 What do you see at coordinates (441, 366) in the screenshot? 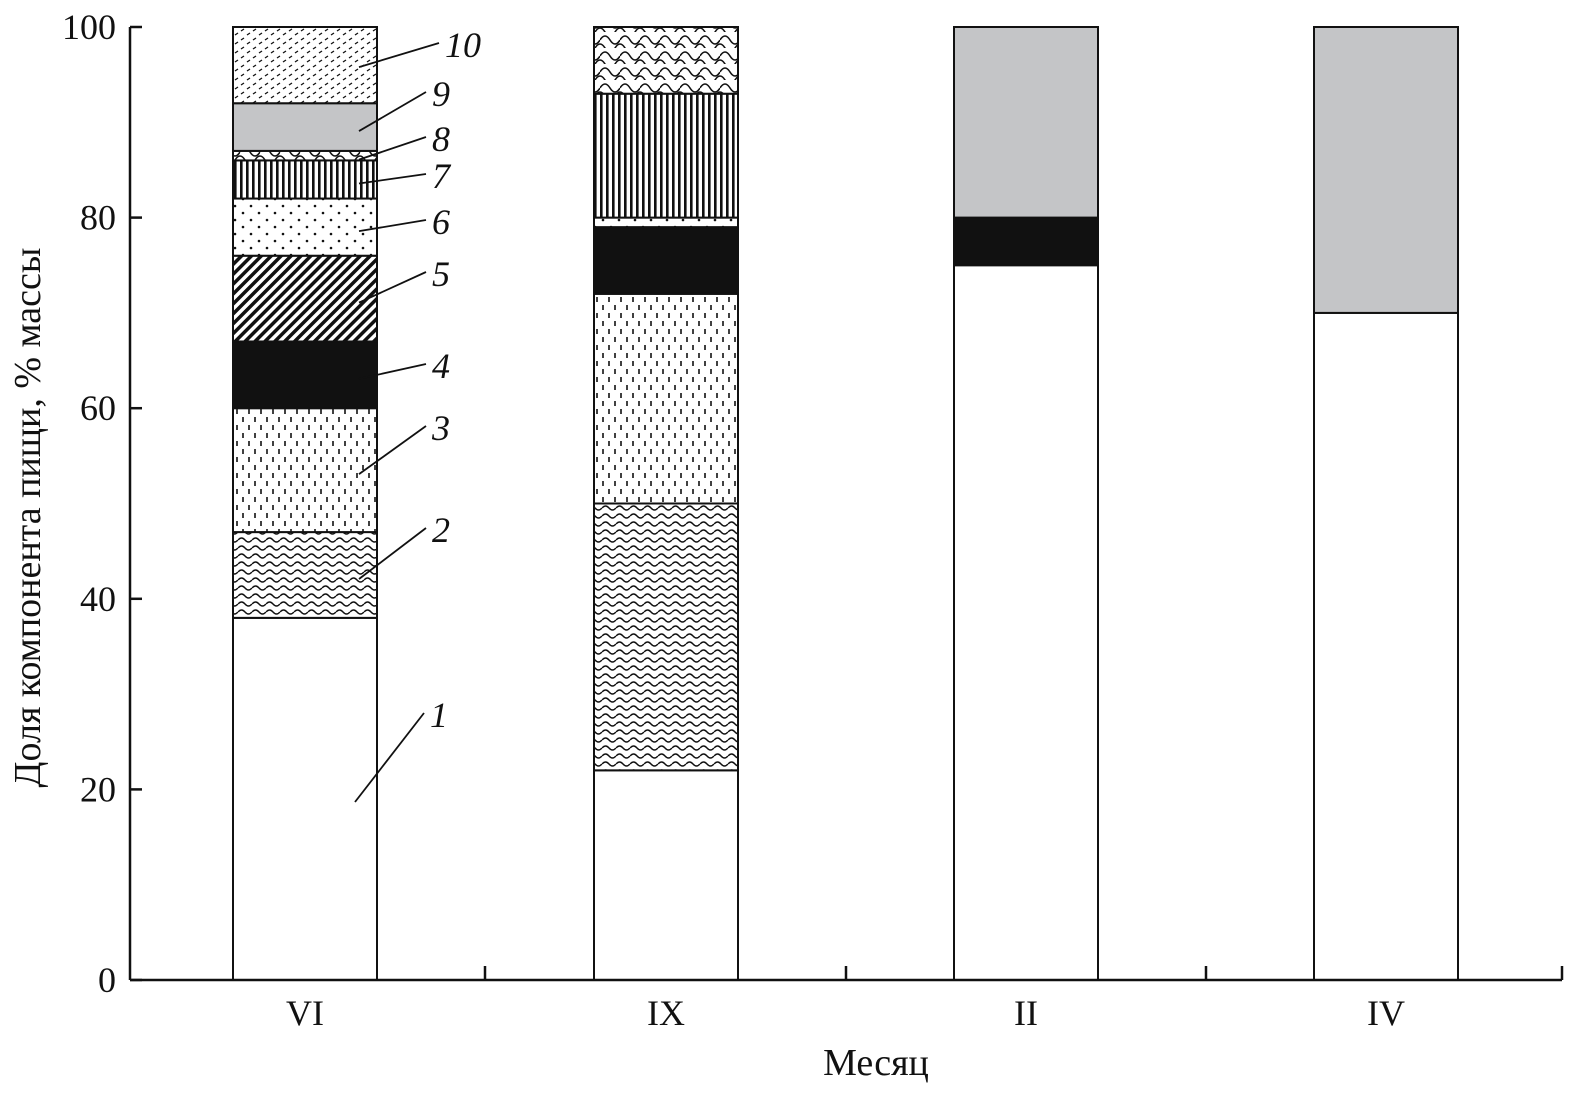
I see `annotation-label-4: 4` at bounding box center [441, 366].